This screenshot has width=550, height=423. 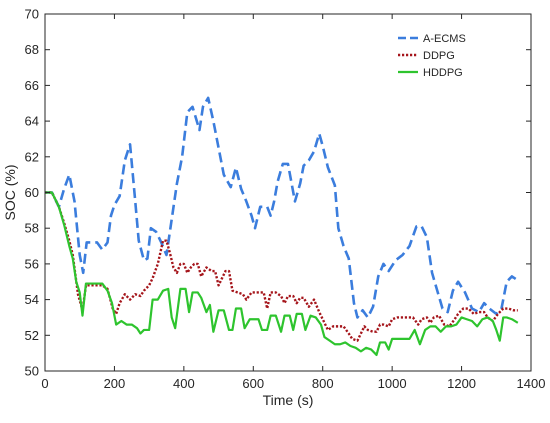 What do you see at coordinates (439, 56) in the screenshot?
I see `legend-label-ddpg: DDPG` at bounding box center [439, 56].